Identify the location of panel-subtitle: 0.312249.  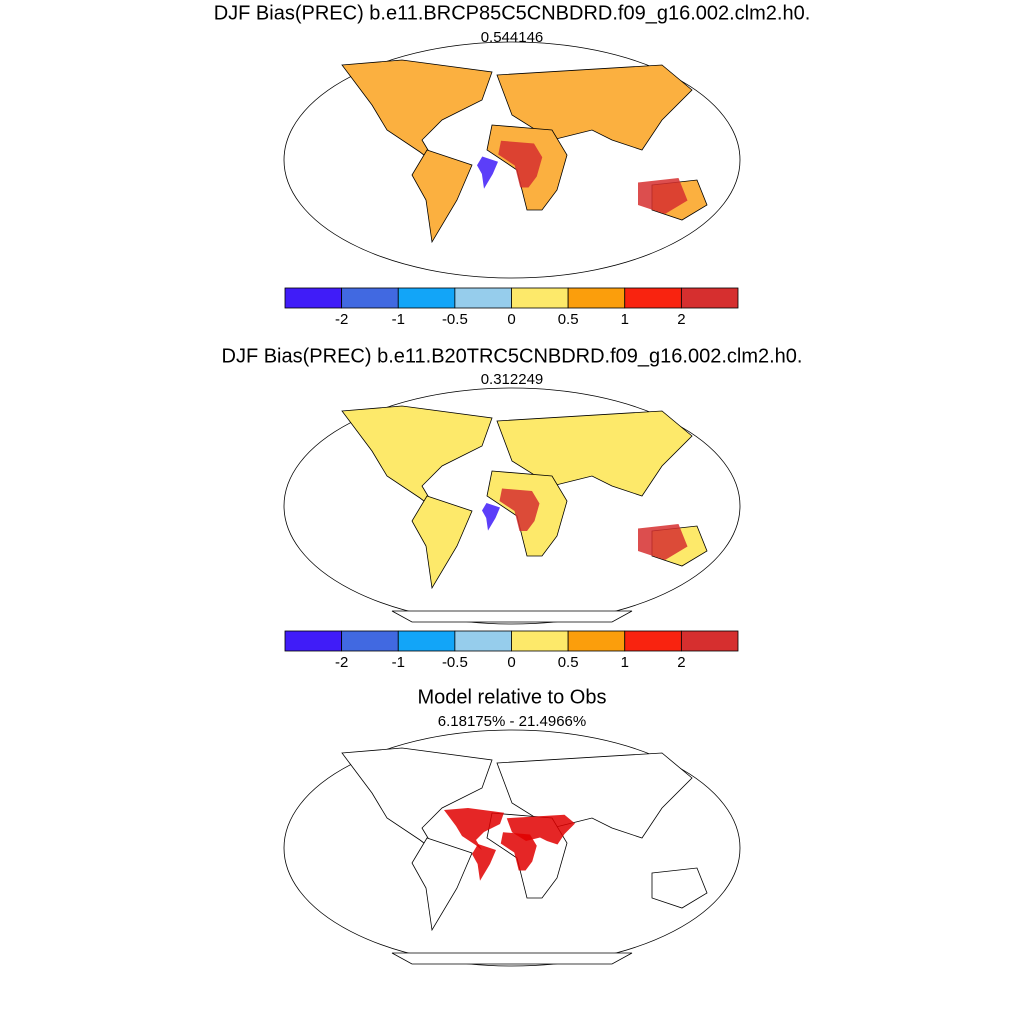
(512, 379).